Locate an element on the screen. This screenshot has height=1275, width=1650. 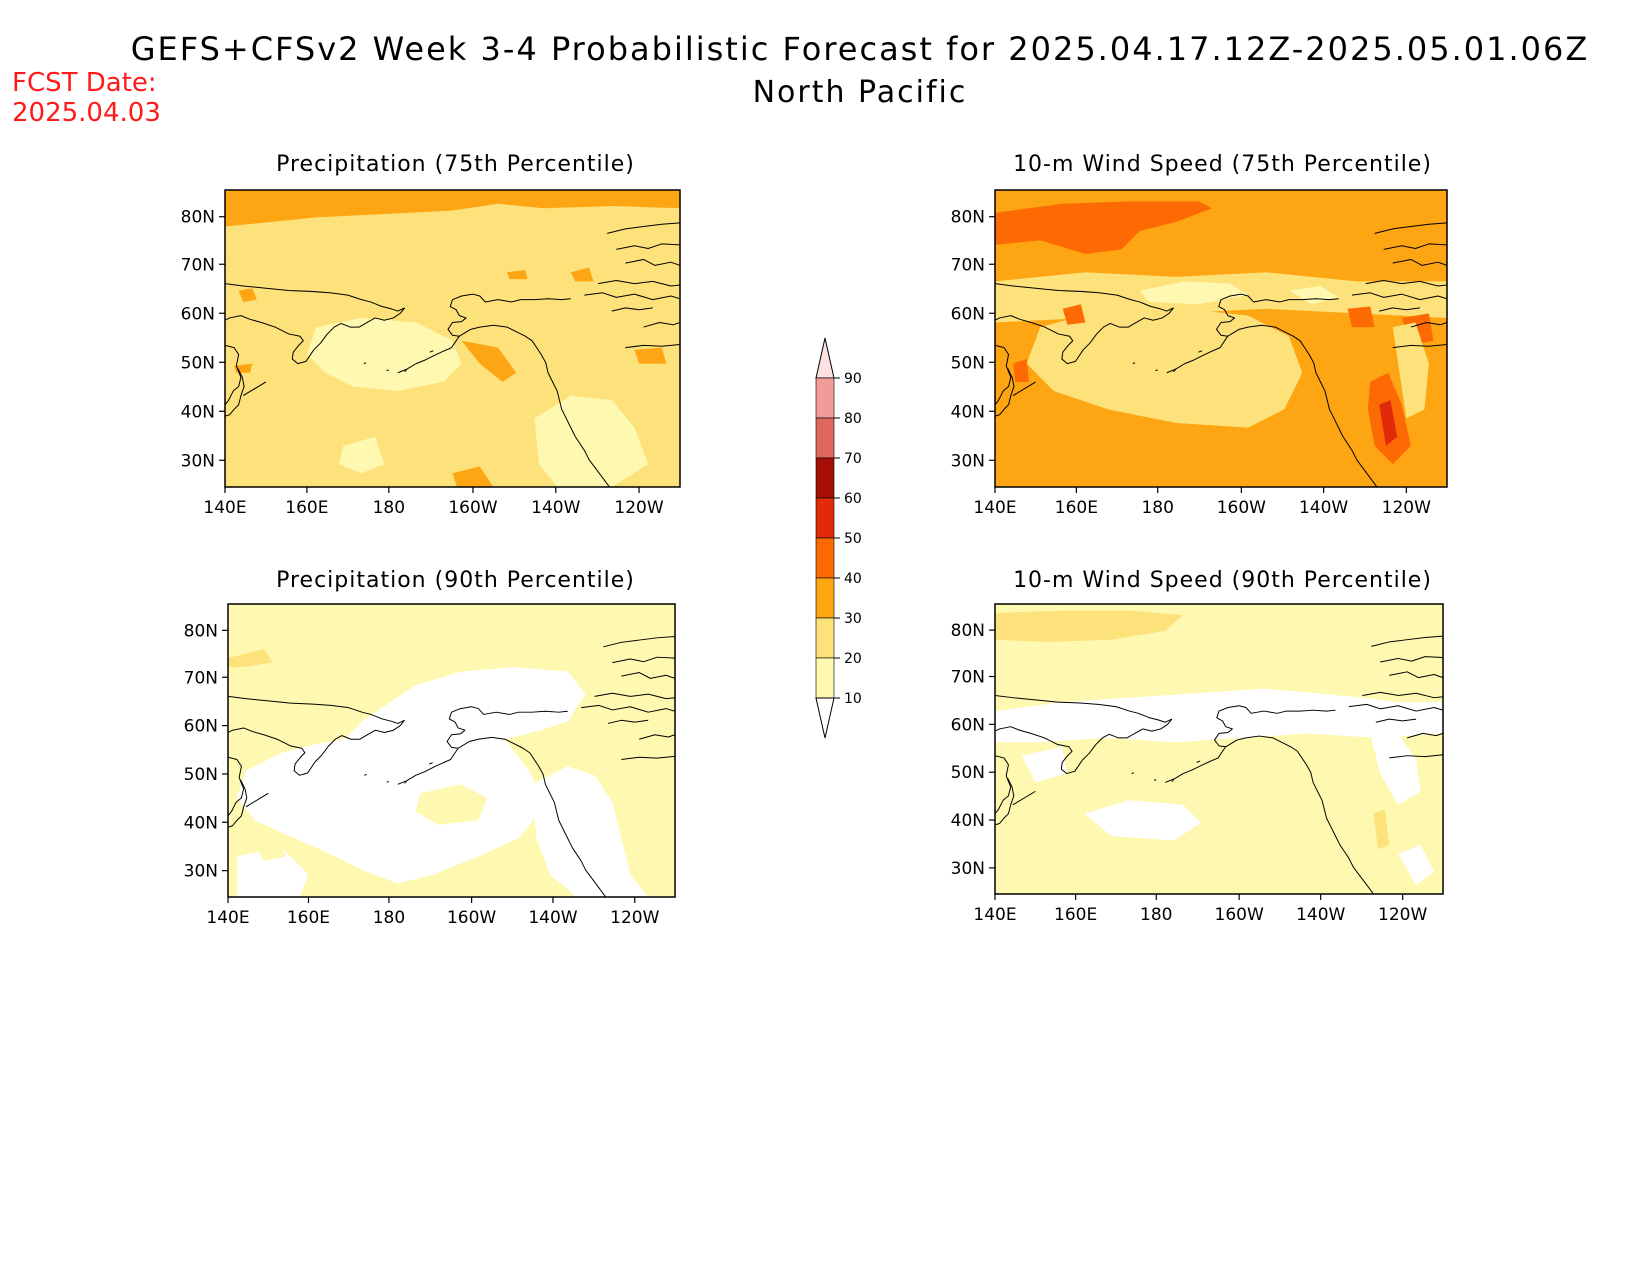
colorbar-label: 60 is located at coordinates (853, 499).